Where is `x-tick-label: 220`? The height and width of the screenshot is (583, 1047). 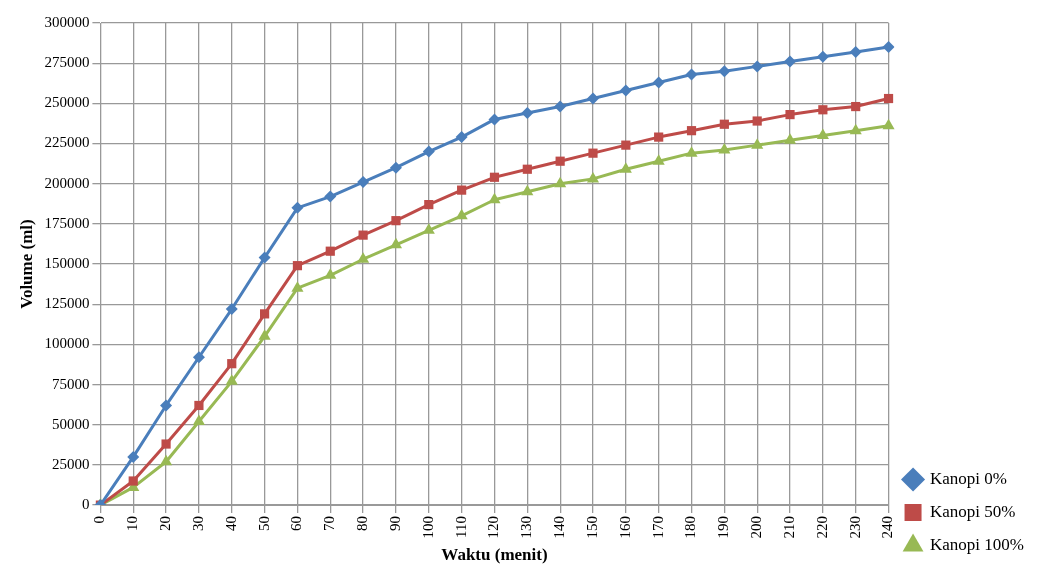 x-tick-label: 220 is located at coordinates (821, 527).